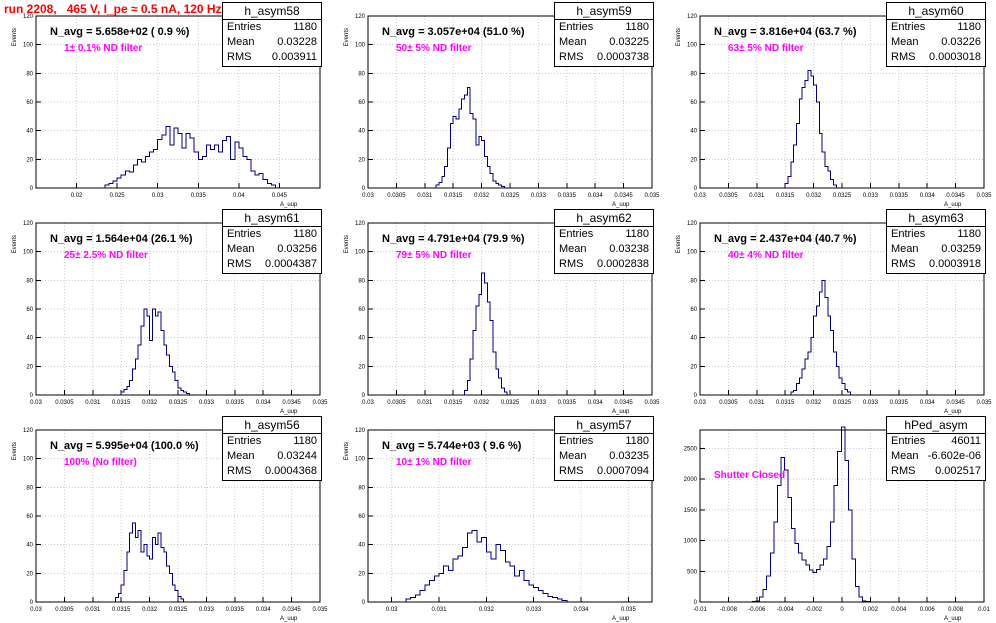  What do you see at coordinates (810, 129) in the screenshot?
I see `histogram-series` at bounding box center [810, 129].